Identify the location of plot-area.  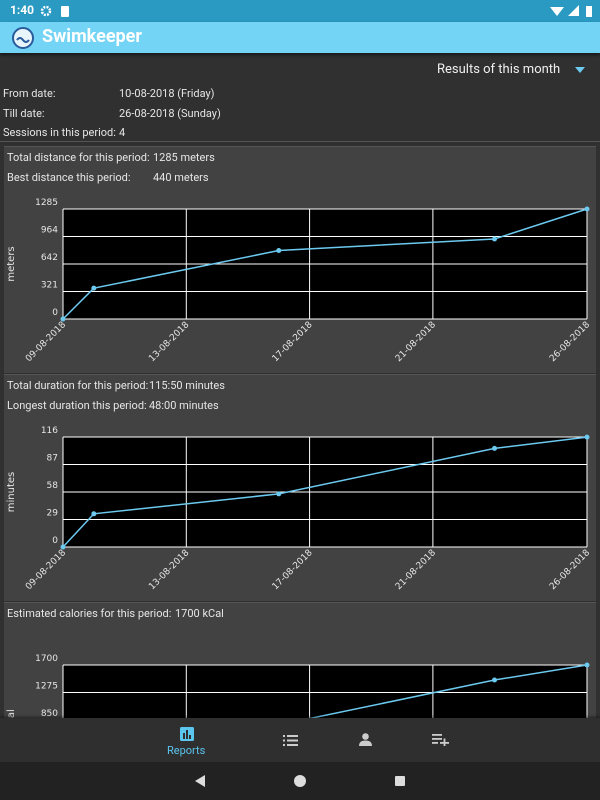
(325, 691).